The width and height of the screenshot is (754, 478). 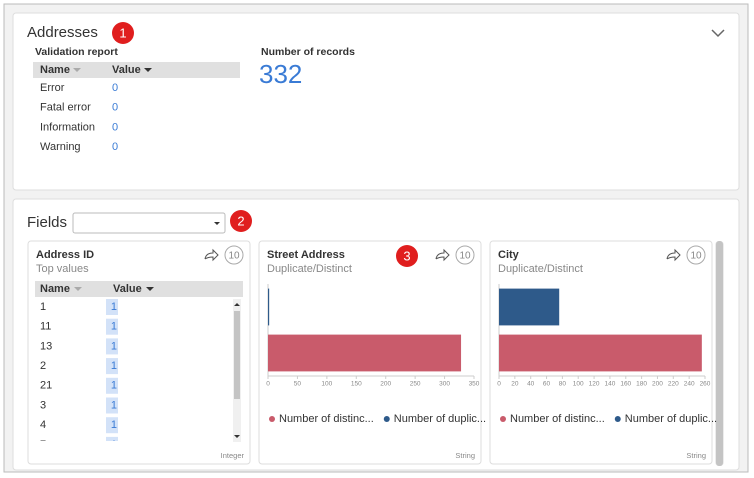 I want to click on cell: 7, so click(x=43, y=445).